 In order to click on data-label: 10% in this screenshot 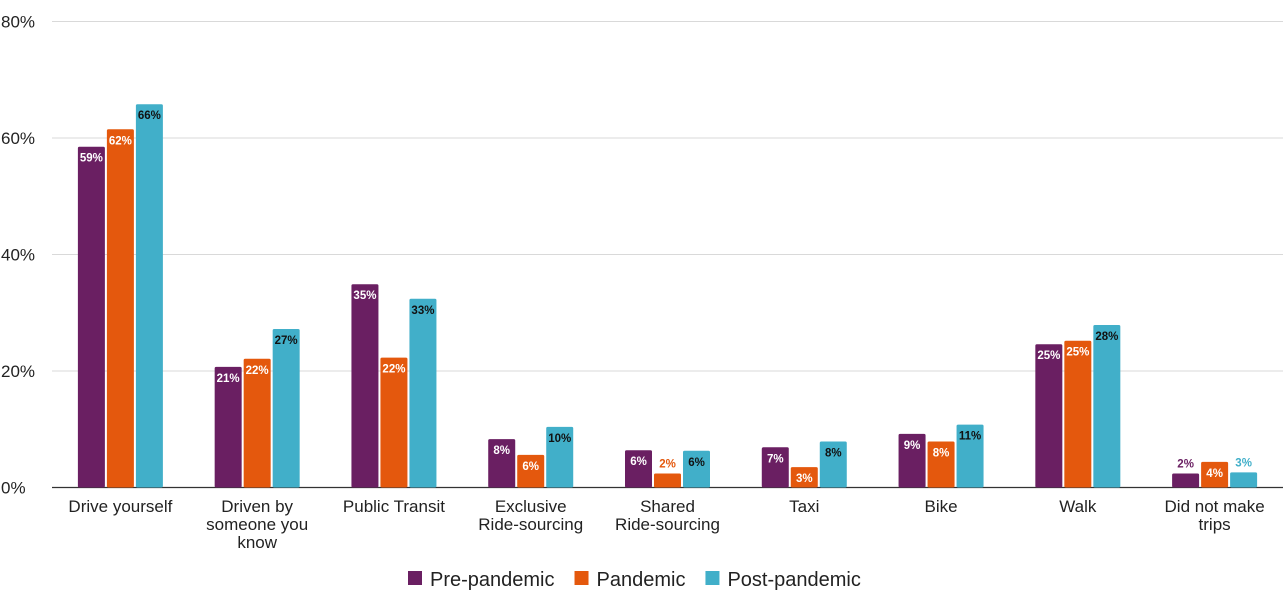, I will do `click(559, 439)`.